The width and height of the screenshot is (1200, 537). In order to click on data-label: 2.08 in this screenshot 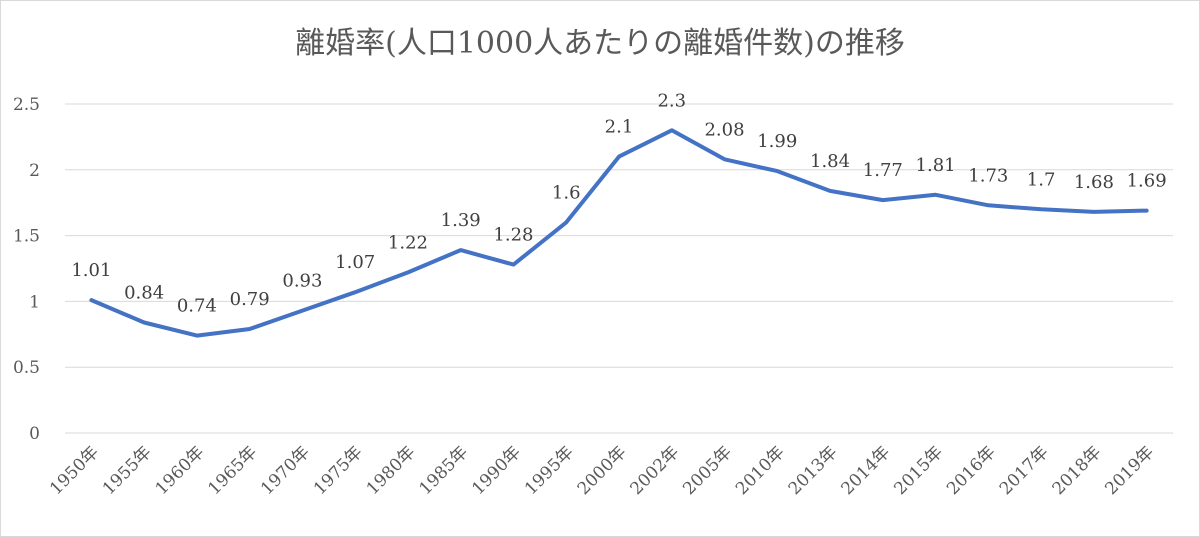, I will do `click(724, 129)`.